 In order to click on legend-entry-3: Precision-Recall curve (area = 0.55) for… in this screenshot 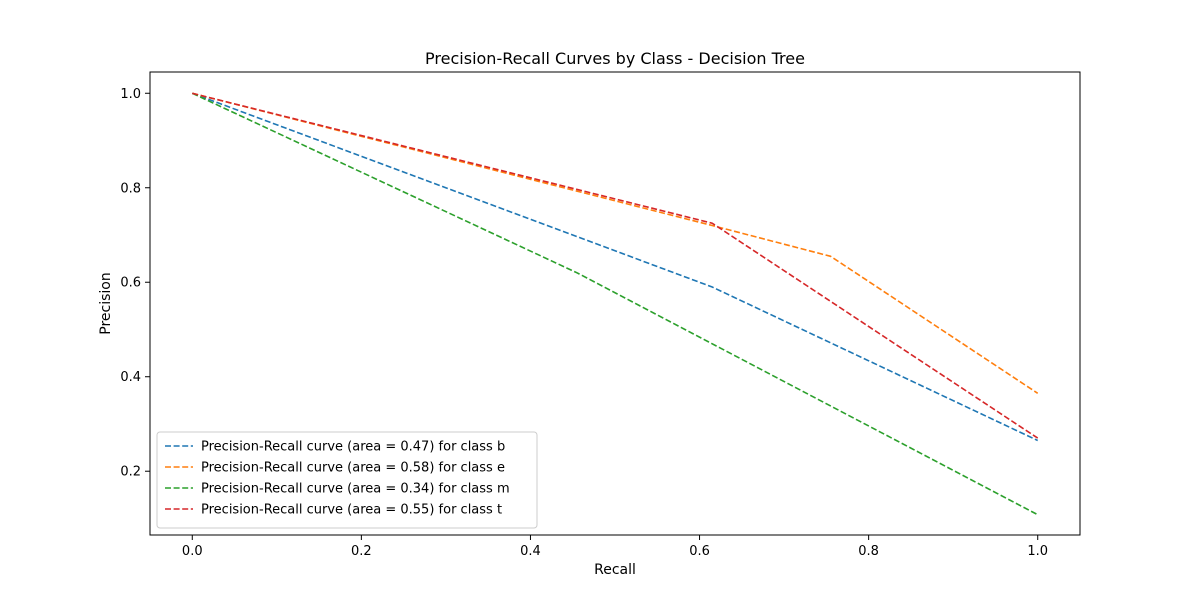, I will do `click(351, 510)`.